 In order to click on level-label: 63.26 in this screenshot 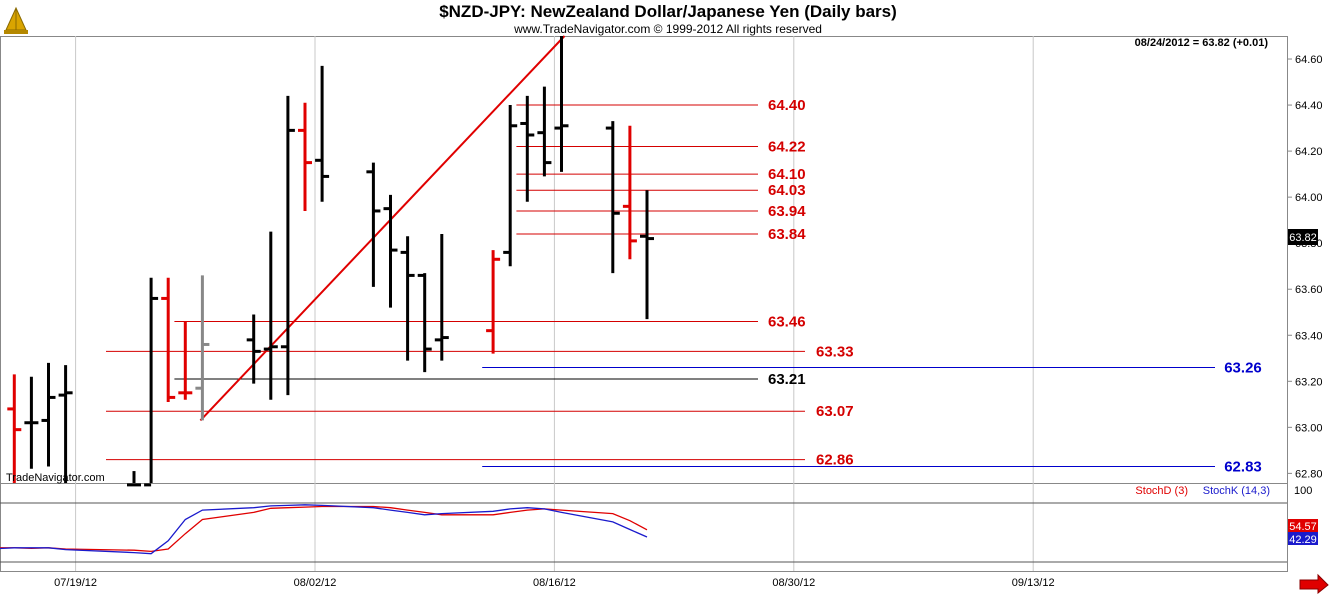, I will do `click(1243, 367)`.